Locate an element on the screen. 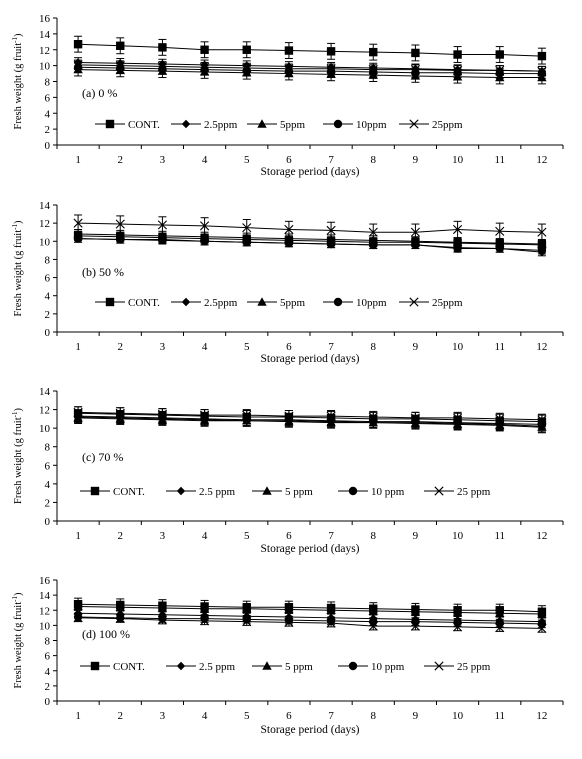 The width and height of the screenshot is (582, 759). legend-label: 5 ppm is located at coordinates (299, 492).